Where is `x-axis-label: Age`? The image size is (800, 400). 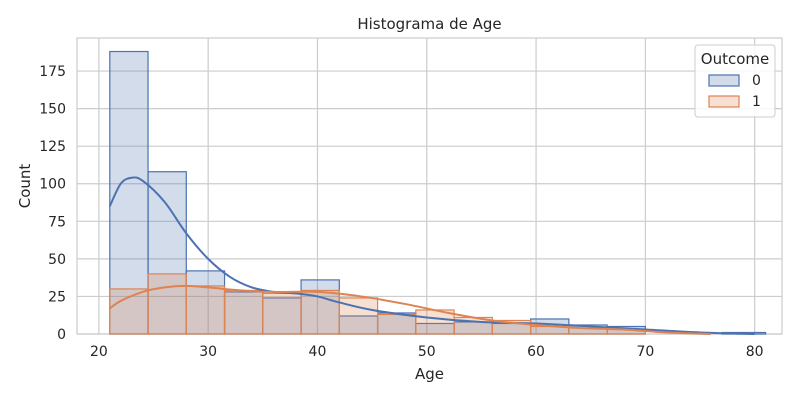
x-axis-label: Age is located at coordinates (429, 374).